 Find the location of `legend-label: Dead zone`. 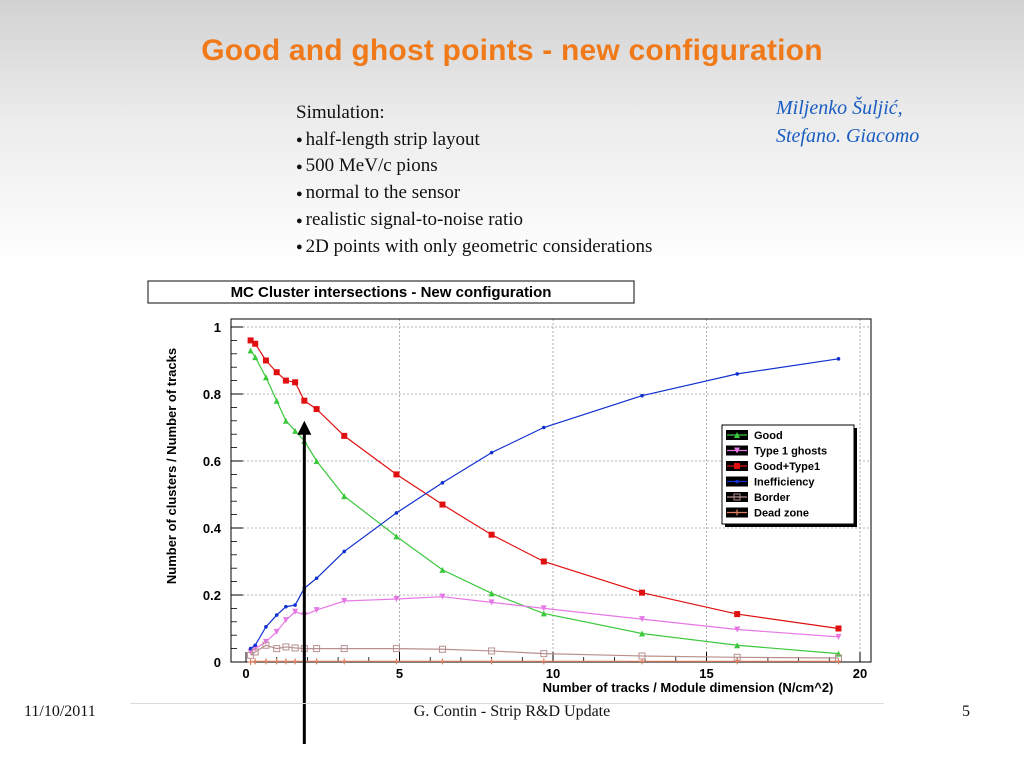

legend-label: Dead zone is located at coordinates (781, 514).